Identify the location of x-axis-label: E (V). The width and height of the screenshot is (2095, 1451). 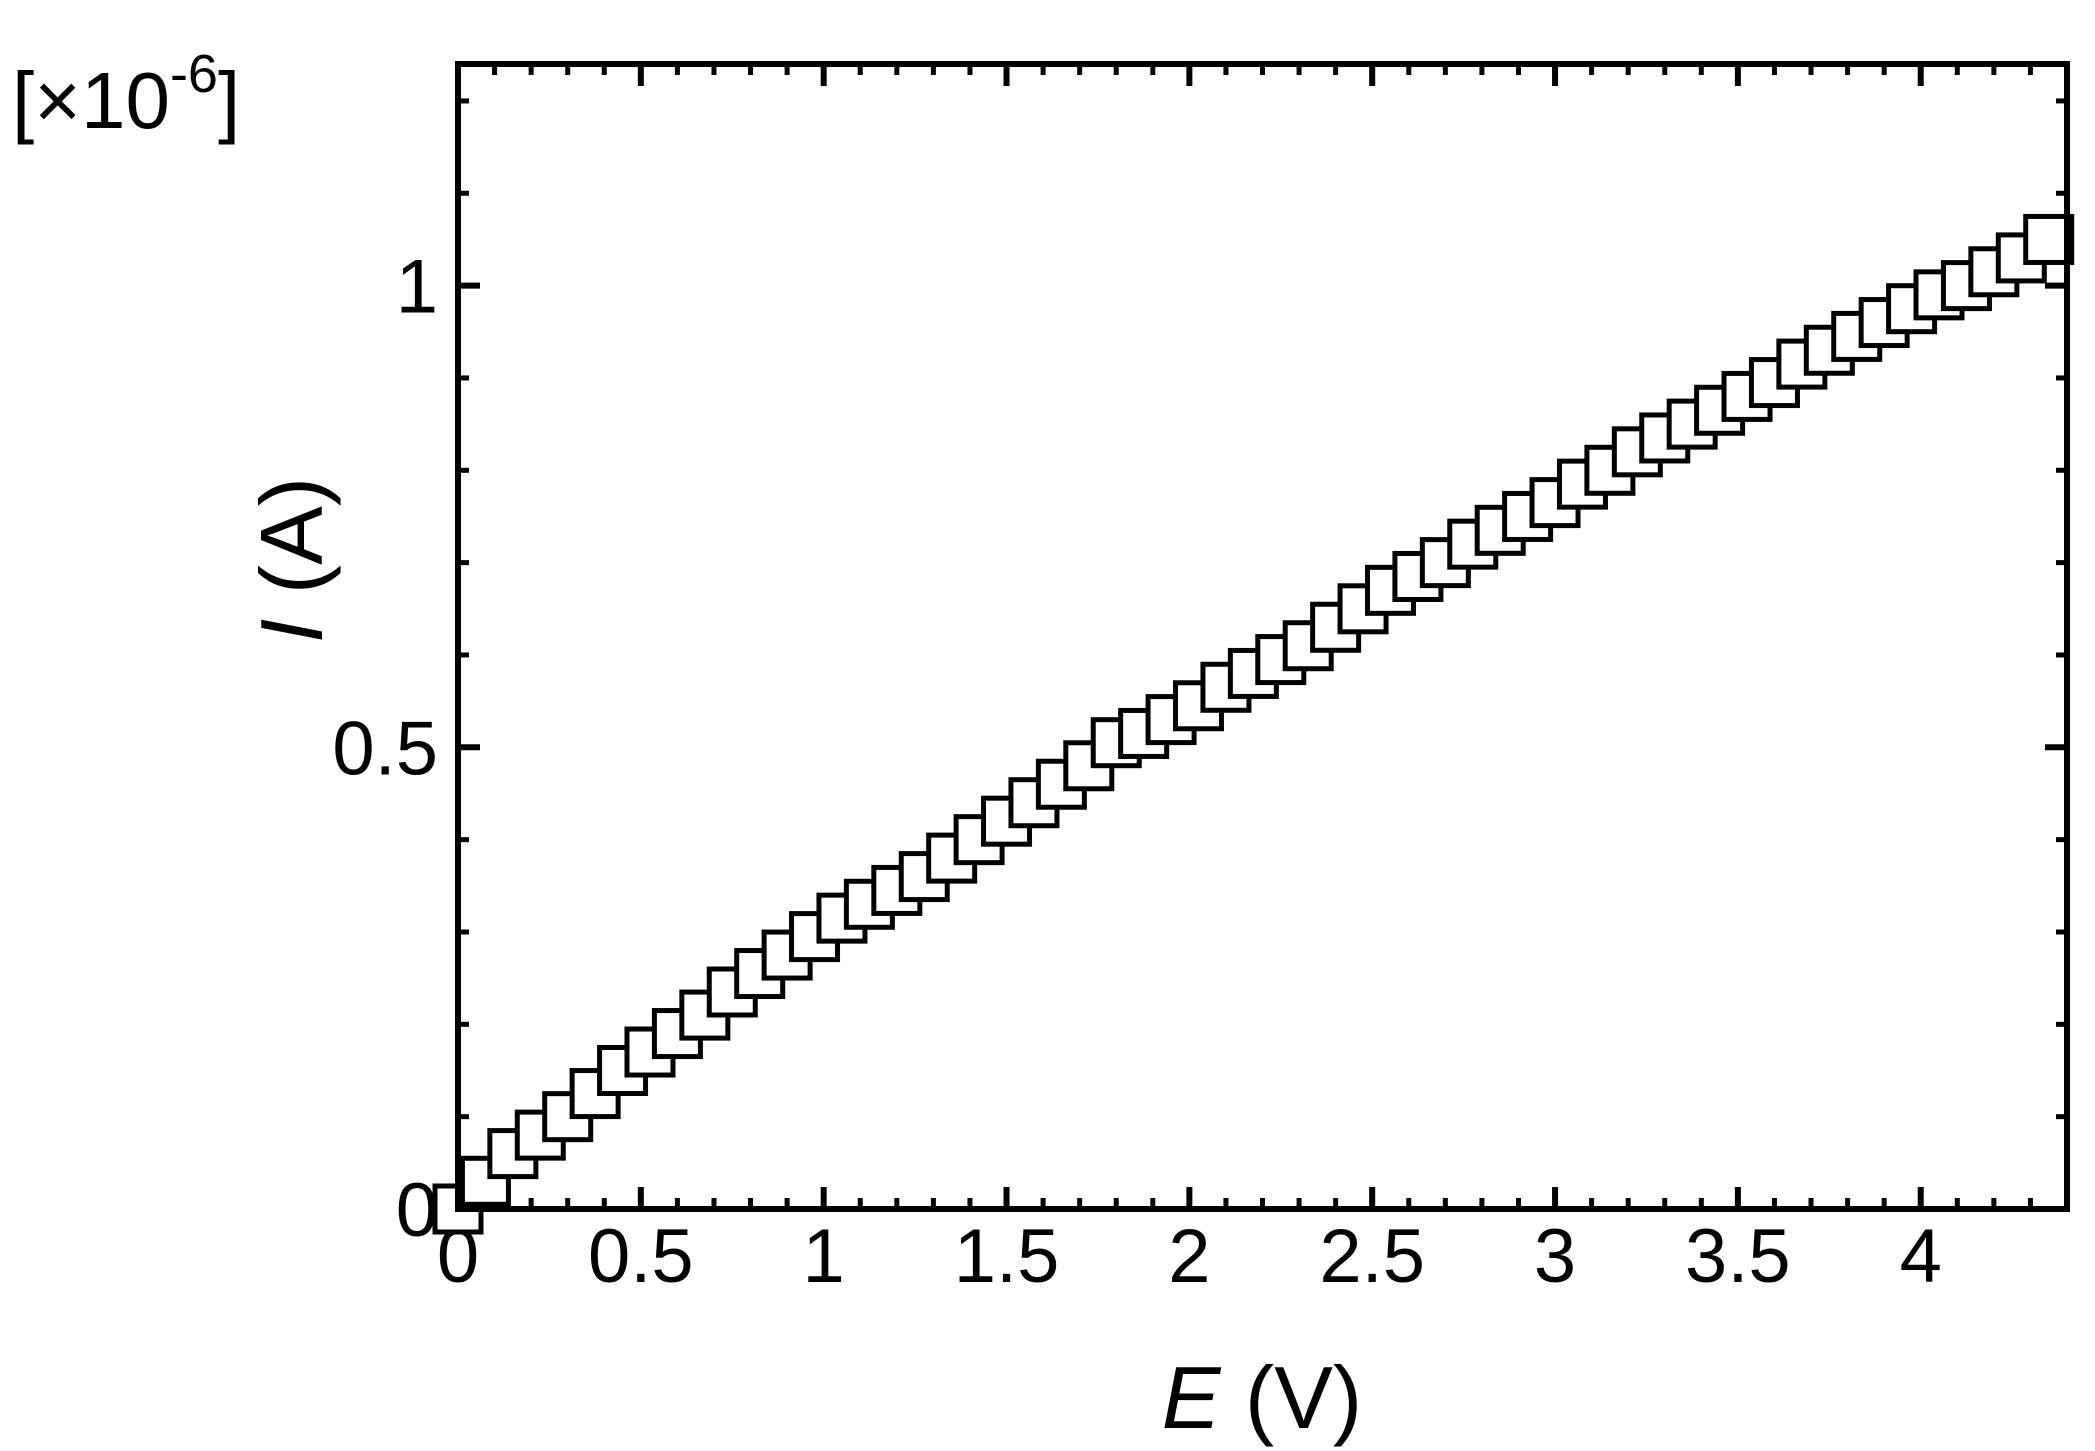
(1262, 1397).